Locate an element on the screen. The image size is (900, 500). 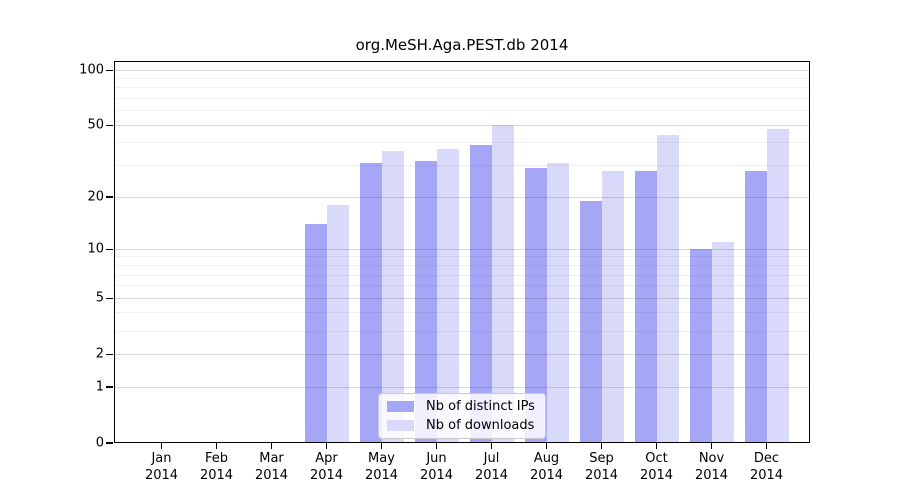
y-tick-label-100: 100 is located at coordinates (91, 70).